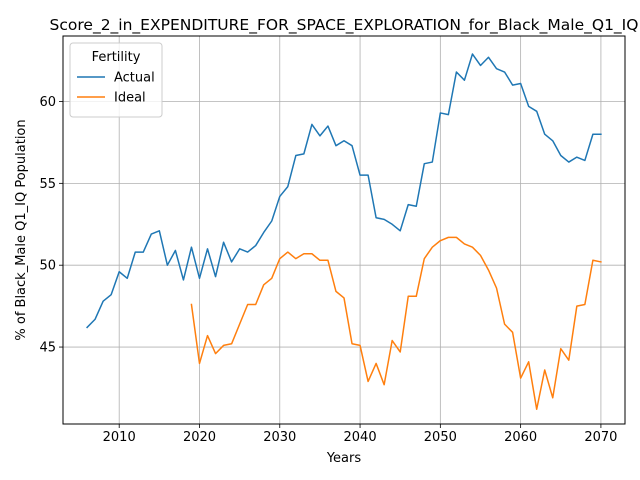 Image resolution: width=640 pixels, height=480 pixels. I want to click on x-tick-label-2010: 2010, so click(119, 437).